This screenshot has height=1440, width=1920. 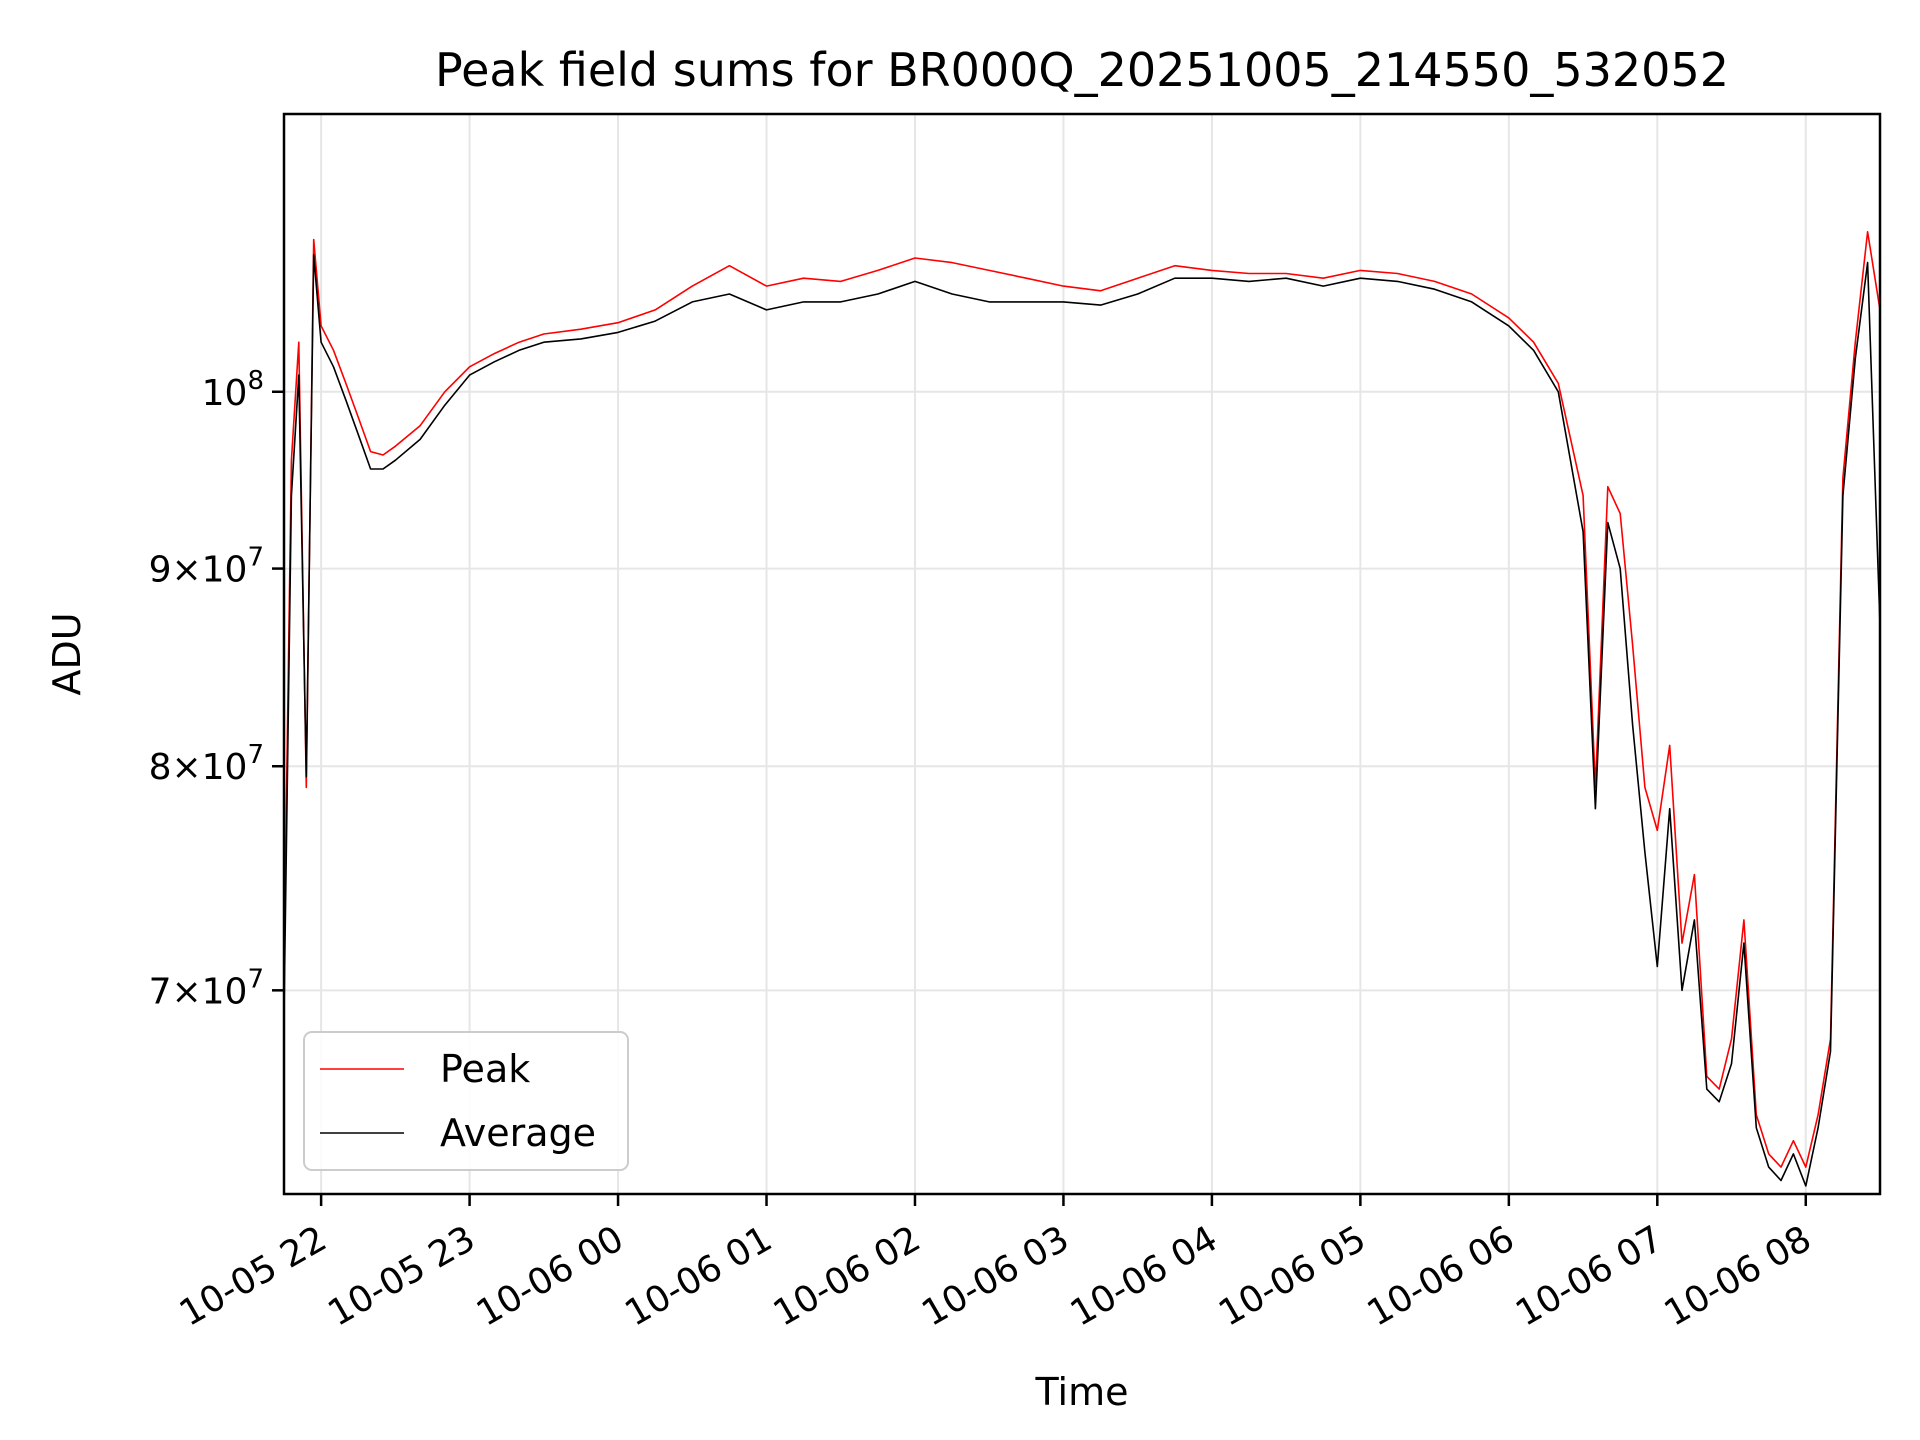 I want to click on y-tick-label: 8×107, so click(x=206, y=764).